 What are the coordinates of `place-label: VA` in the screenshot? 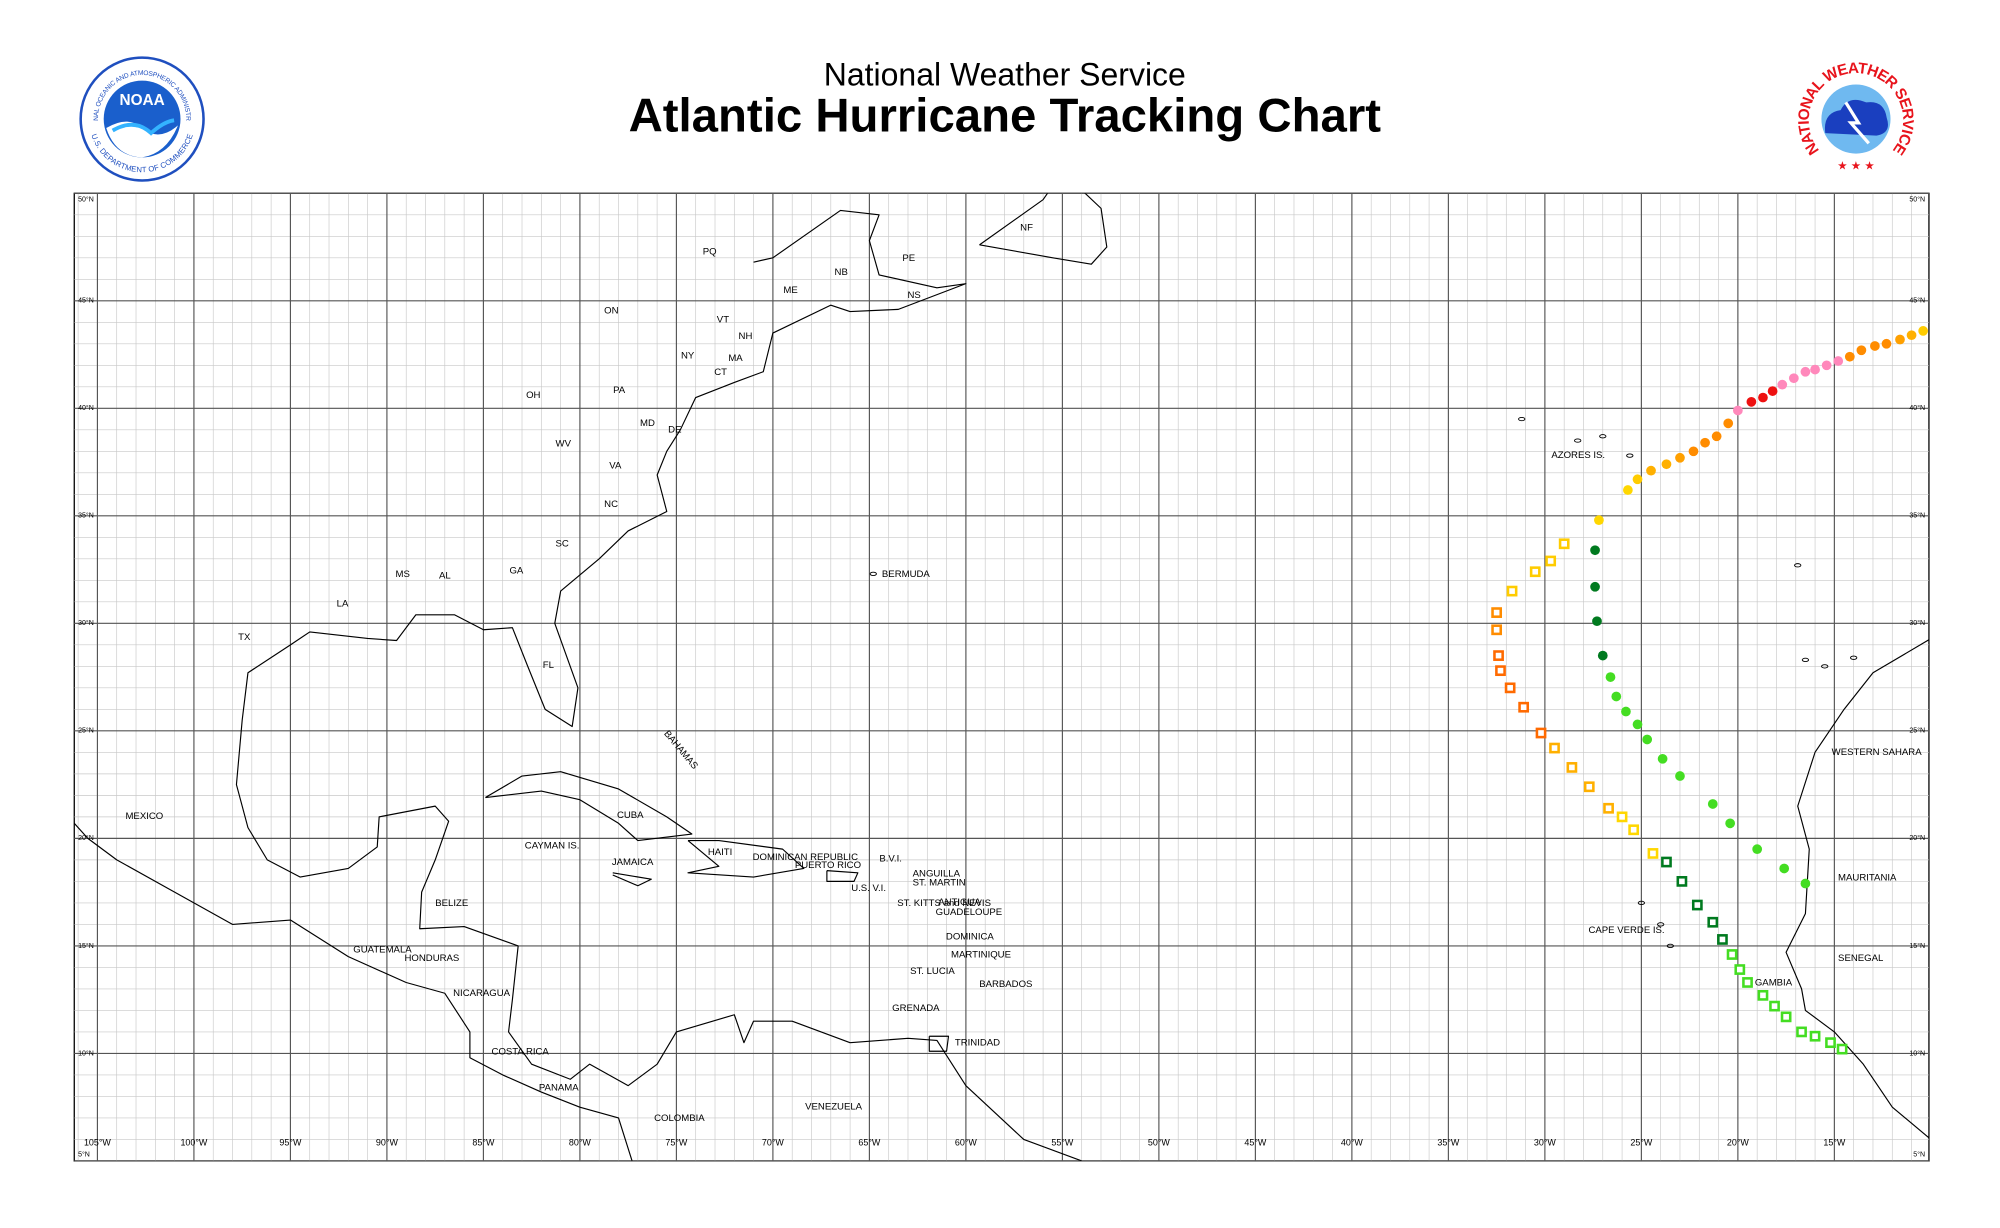 It's located at (615, 465).